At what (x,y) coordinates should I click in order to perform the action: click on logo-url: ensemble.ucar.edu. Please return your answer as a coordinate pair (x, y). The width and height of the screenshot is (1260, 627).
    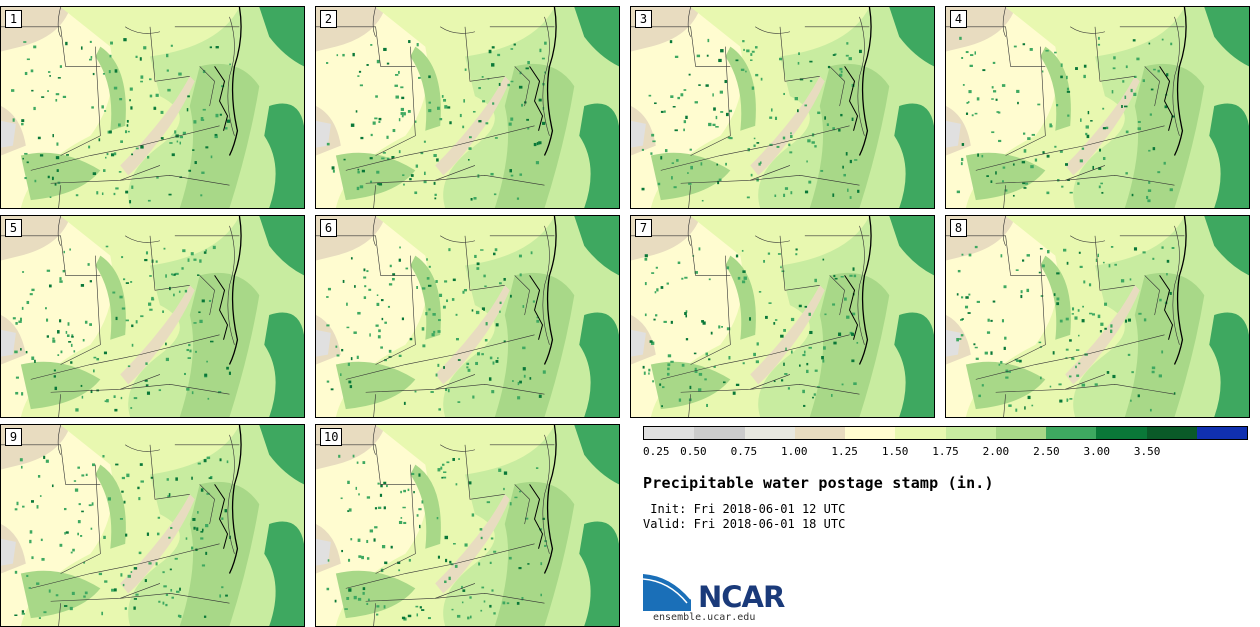
    Looking at the image, I should click on (704, 617).